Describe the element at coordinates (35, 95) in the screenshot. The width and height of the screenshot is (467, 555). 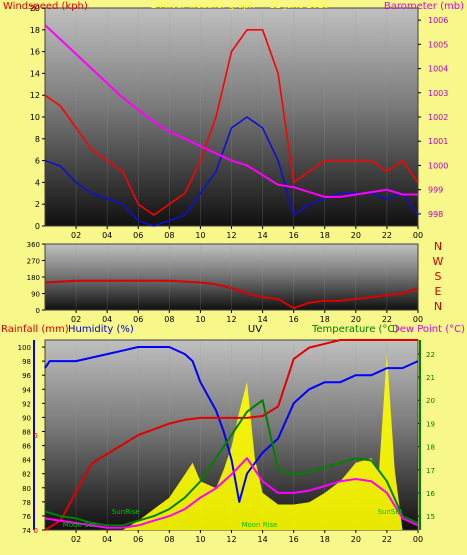
I see `wind-y-tick-label: 12` at that location.